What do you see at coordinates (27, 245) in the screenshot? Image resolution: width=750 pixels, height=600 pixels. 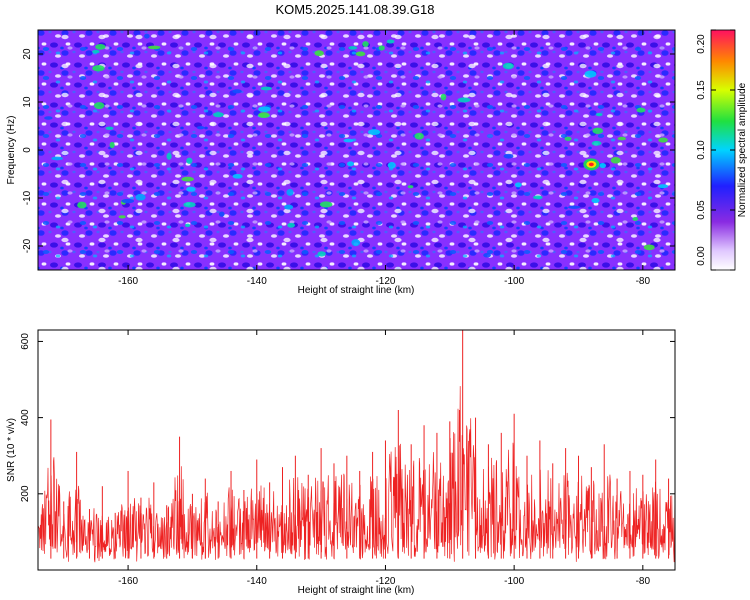 I see `heatmap-y-tick-label: -20` at bounding box center [27, 245].